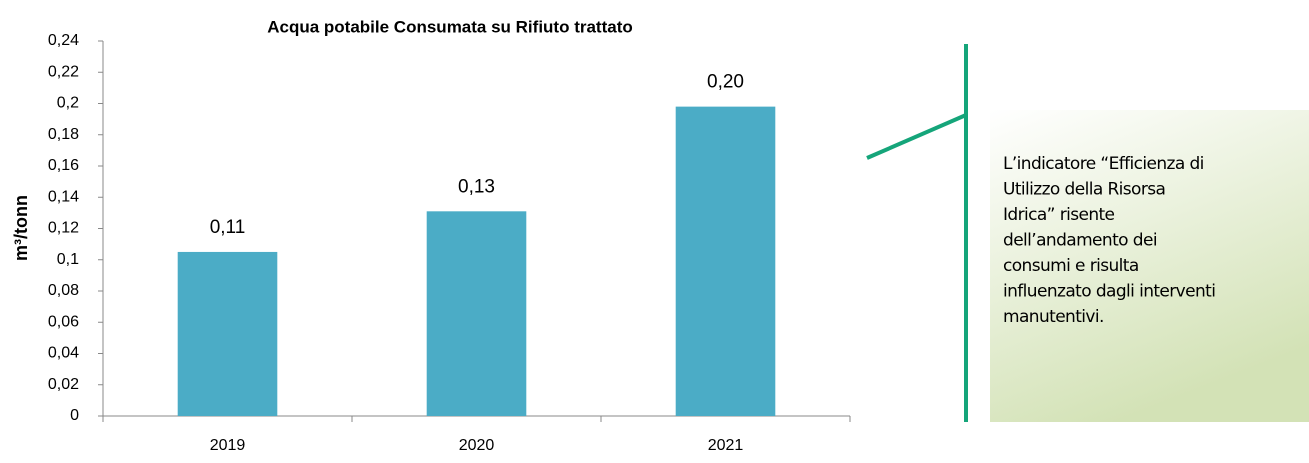  Describe the element at coordinates (1109, 292) in the screenshot. I see `annotation-line: influenzato dagli interventi` at that location.